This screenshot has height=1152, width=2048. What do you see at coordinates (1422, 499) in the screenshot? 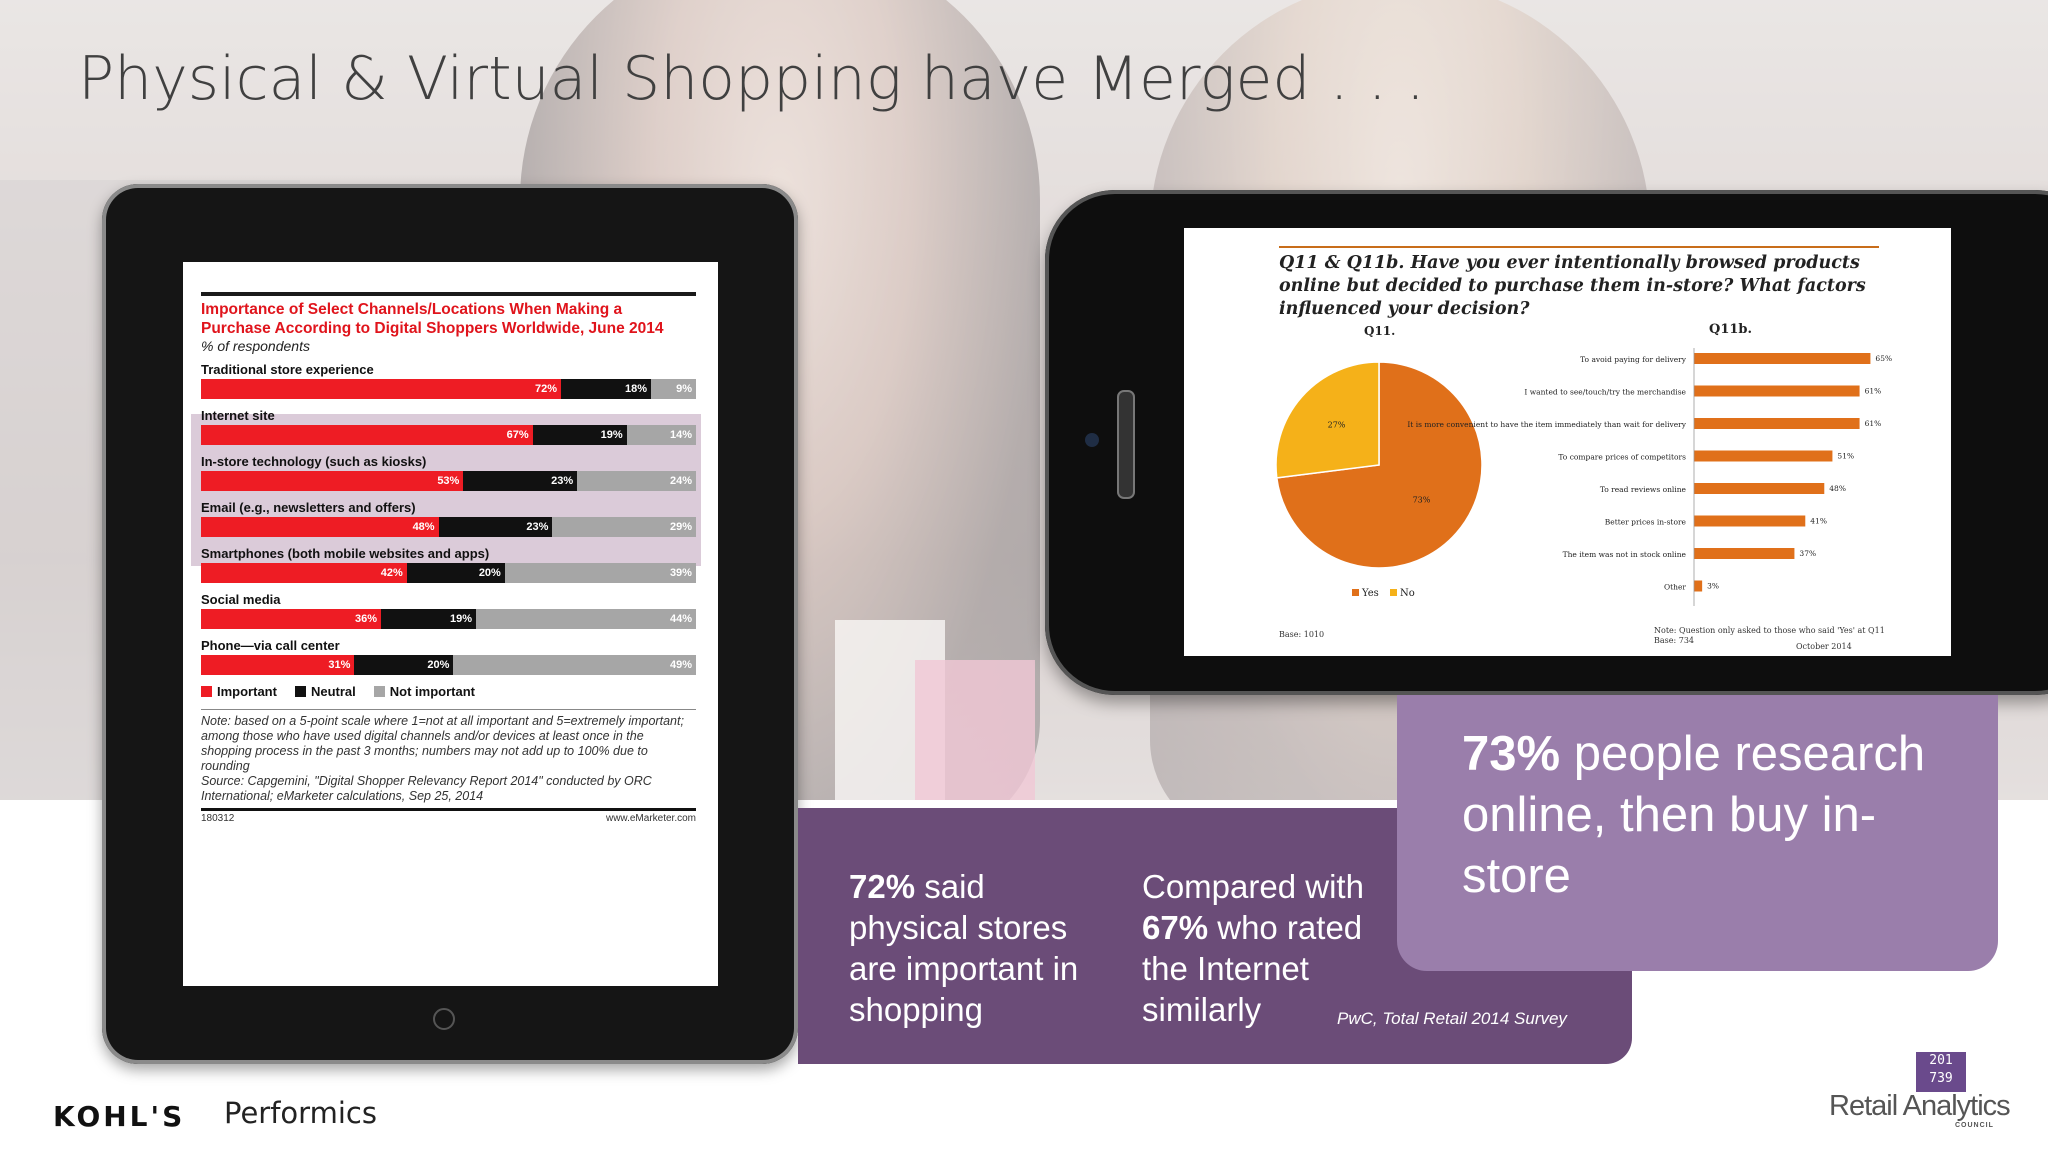
I see `pie-label: 73%` at bounding box center [1422, 499].